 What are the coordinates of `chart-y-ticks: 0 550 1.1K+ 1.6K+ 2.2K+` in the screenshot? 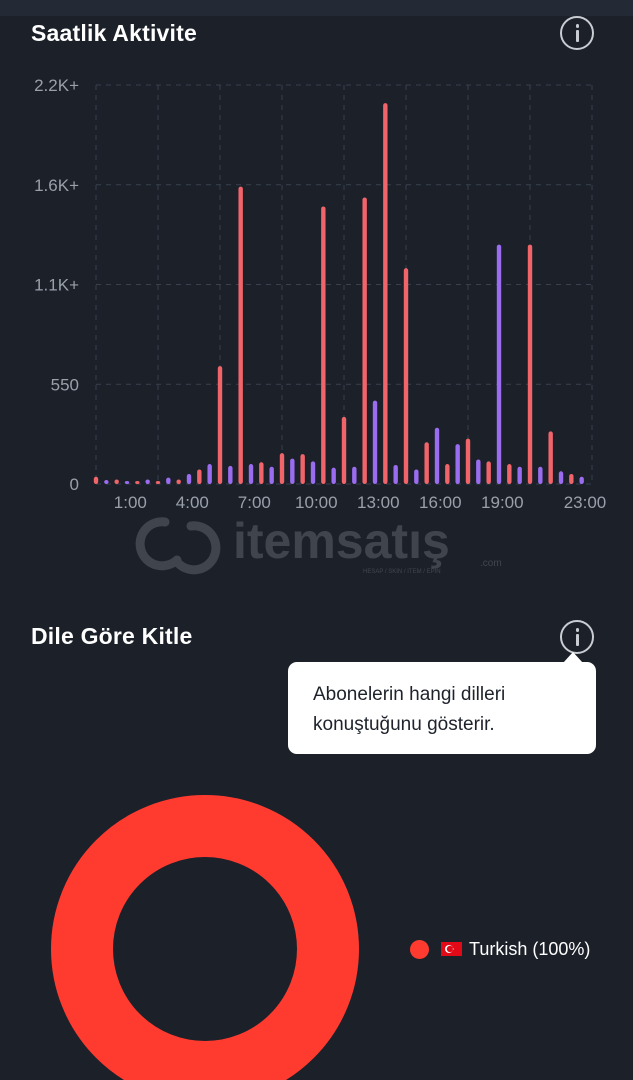 It's located at (56, 285).